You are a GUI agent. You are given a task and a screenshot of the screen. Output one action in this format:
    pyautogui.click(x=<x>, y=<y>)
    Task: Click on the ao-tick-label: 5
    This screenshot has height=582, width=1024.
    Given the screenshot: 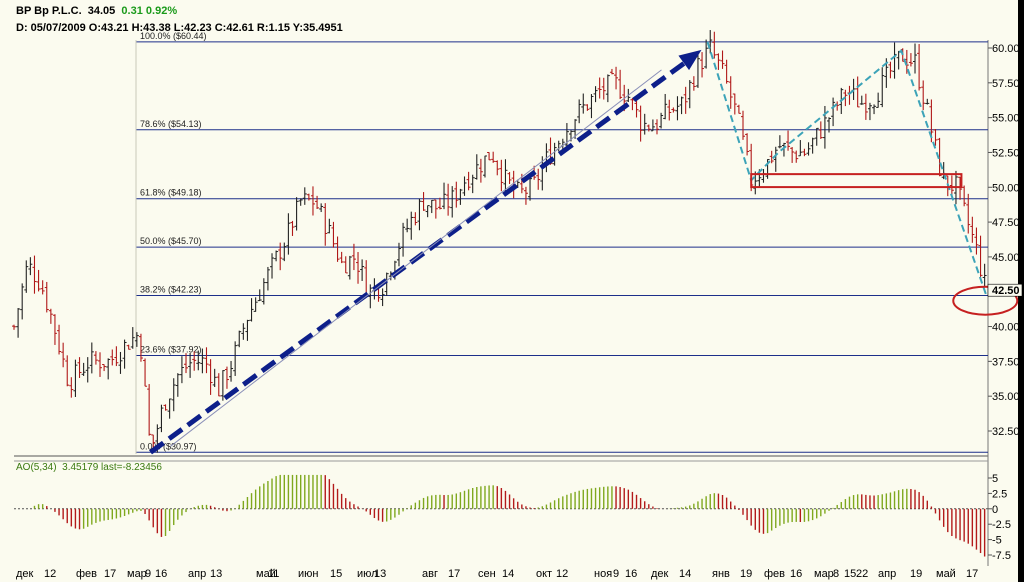 What is the action you would take?
    pyautogui.click(x=995, y=479)
    